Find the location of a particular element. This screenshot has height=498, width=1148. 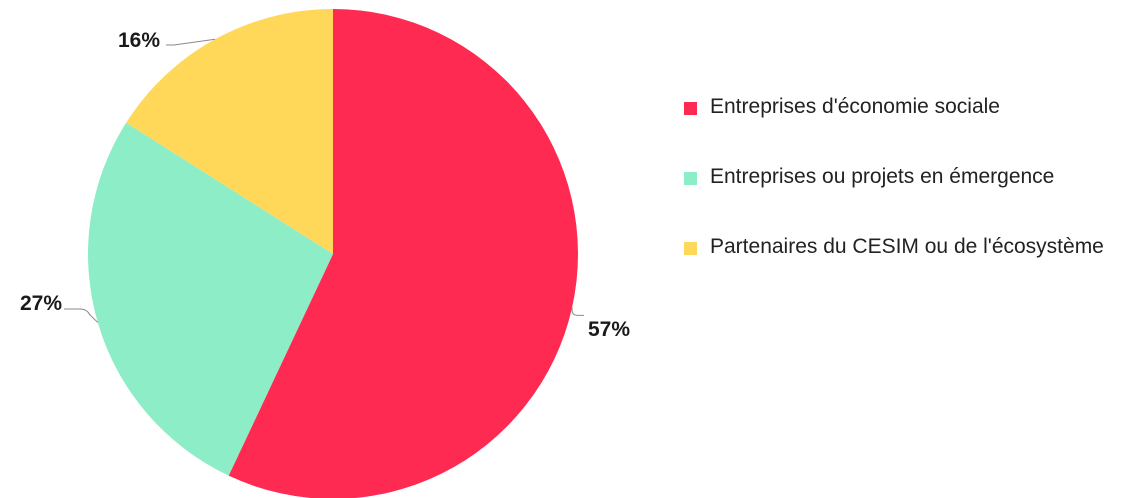

legend-item-economie-sociale: Entreprises d'économie sociale is located at coordinates (914, 107).